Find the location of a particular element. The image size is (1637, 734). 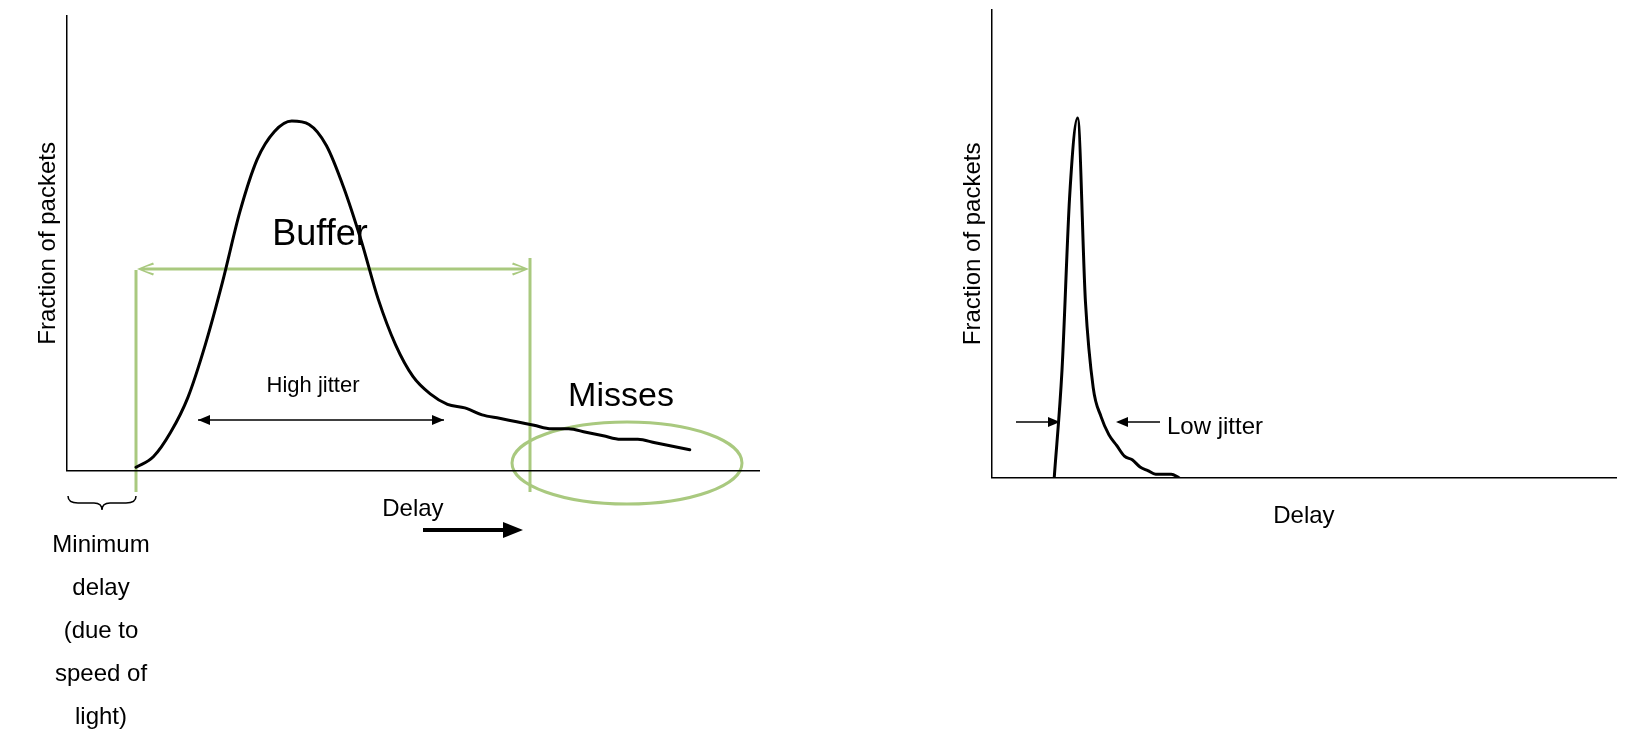

annotation: Low jitter is located at coordinates (1215, 425).